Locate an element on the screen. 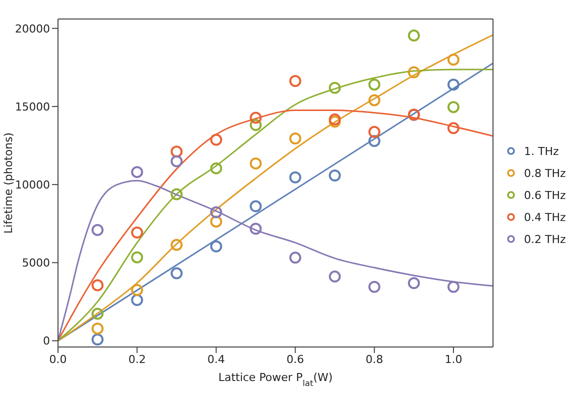 This screenshot has height=395, width=572. x-tick-label: 0.0 is located at coordinates (58, 359).